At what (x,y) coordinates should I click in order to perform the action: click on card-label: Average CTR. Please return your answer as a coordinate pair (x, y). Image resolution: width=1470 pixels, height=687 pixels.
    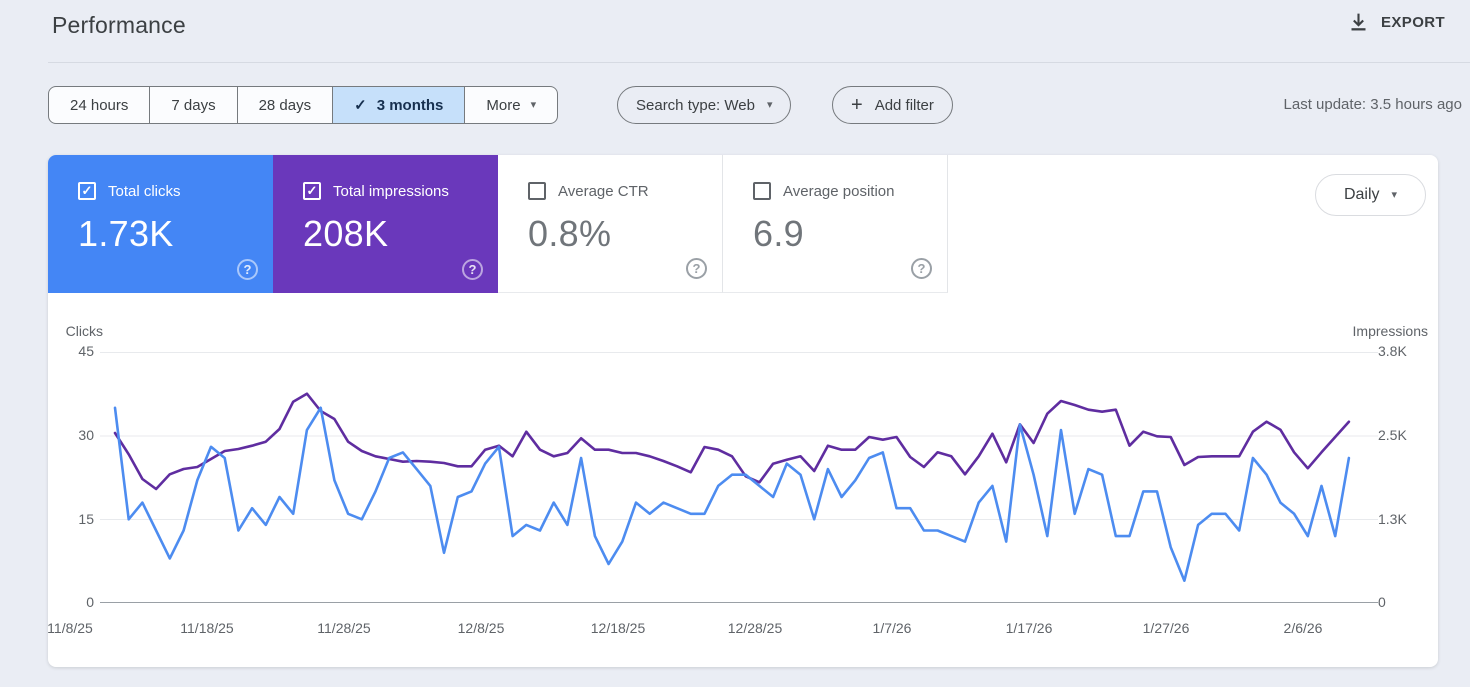
    Looking at the image, I should click on (603, 191).